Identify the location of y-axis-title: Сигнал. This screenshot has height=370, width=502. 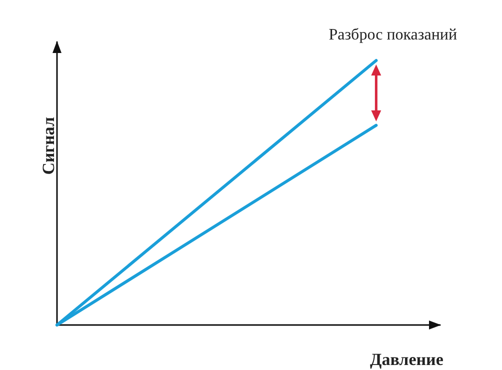
(48, 145).